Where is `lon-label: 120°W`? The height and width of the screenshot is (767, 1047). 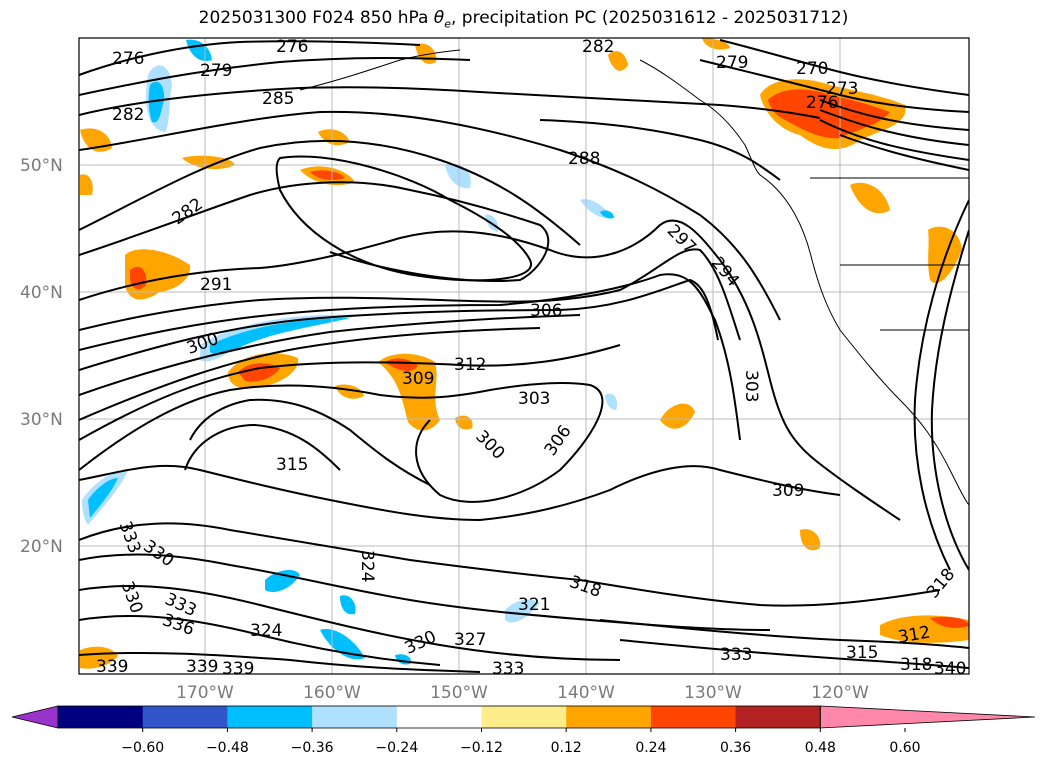
lon-label: 120°W is located at coordinates (840, 693).